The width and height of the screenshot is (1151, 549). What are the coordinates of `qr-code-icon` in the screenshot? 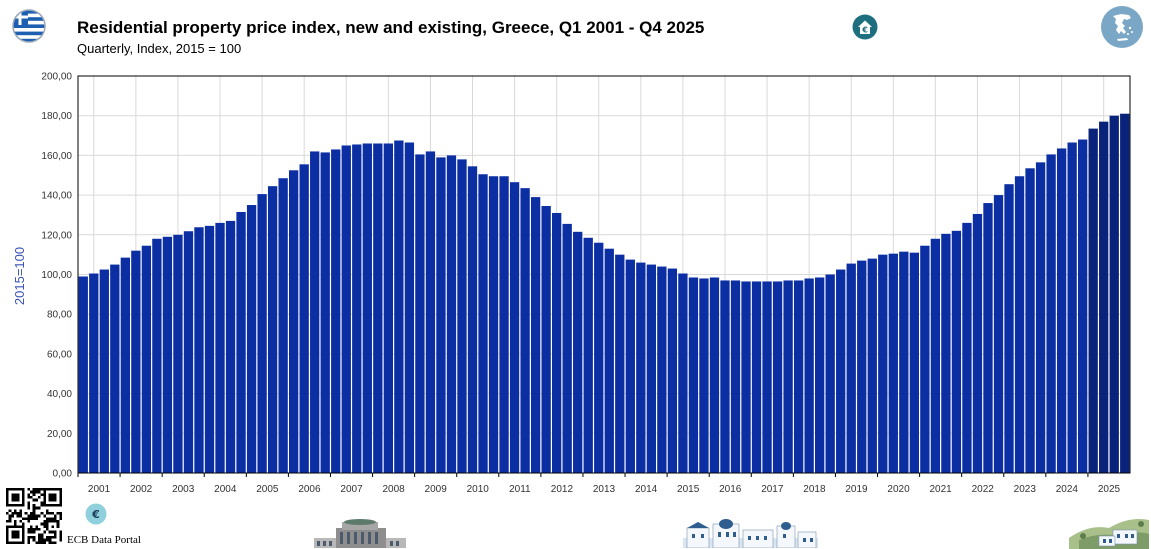 It's located at (34, 516).